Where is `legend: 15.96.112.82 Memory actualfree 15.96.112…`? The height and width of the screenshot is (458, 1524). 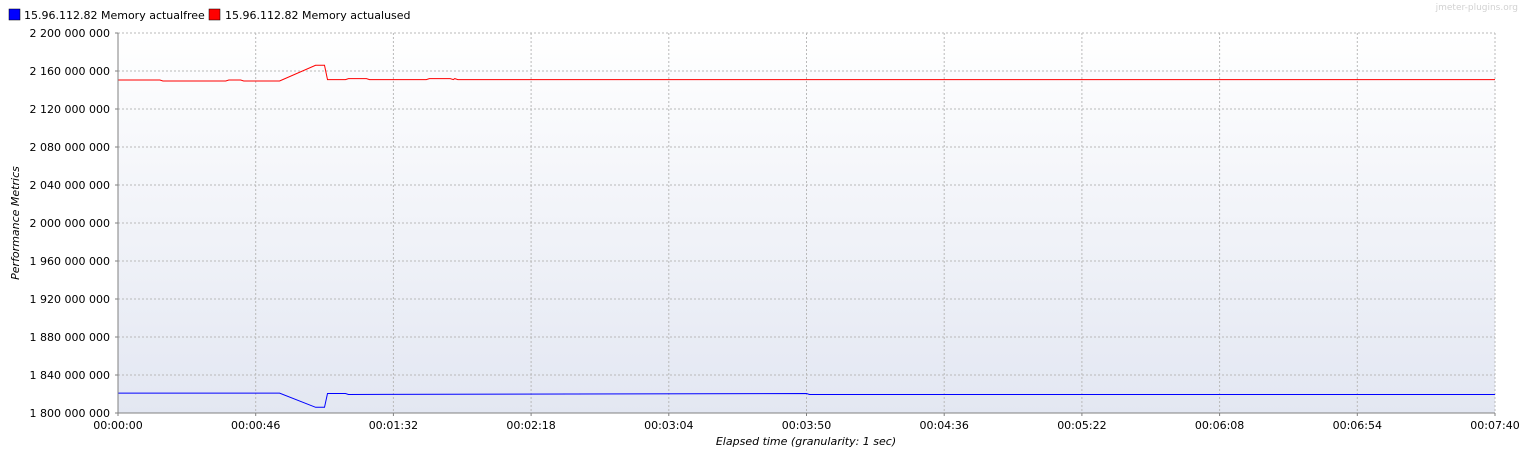
legend: 15.96.112.82 Memory actualfree 15.96.112… is located at coordinates (209, 15).